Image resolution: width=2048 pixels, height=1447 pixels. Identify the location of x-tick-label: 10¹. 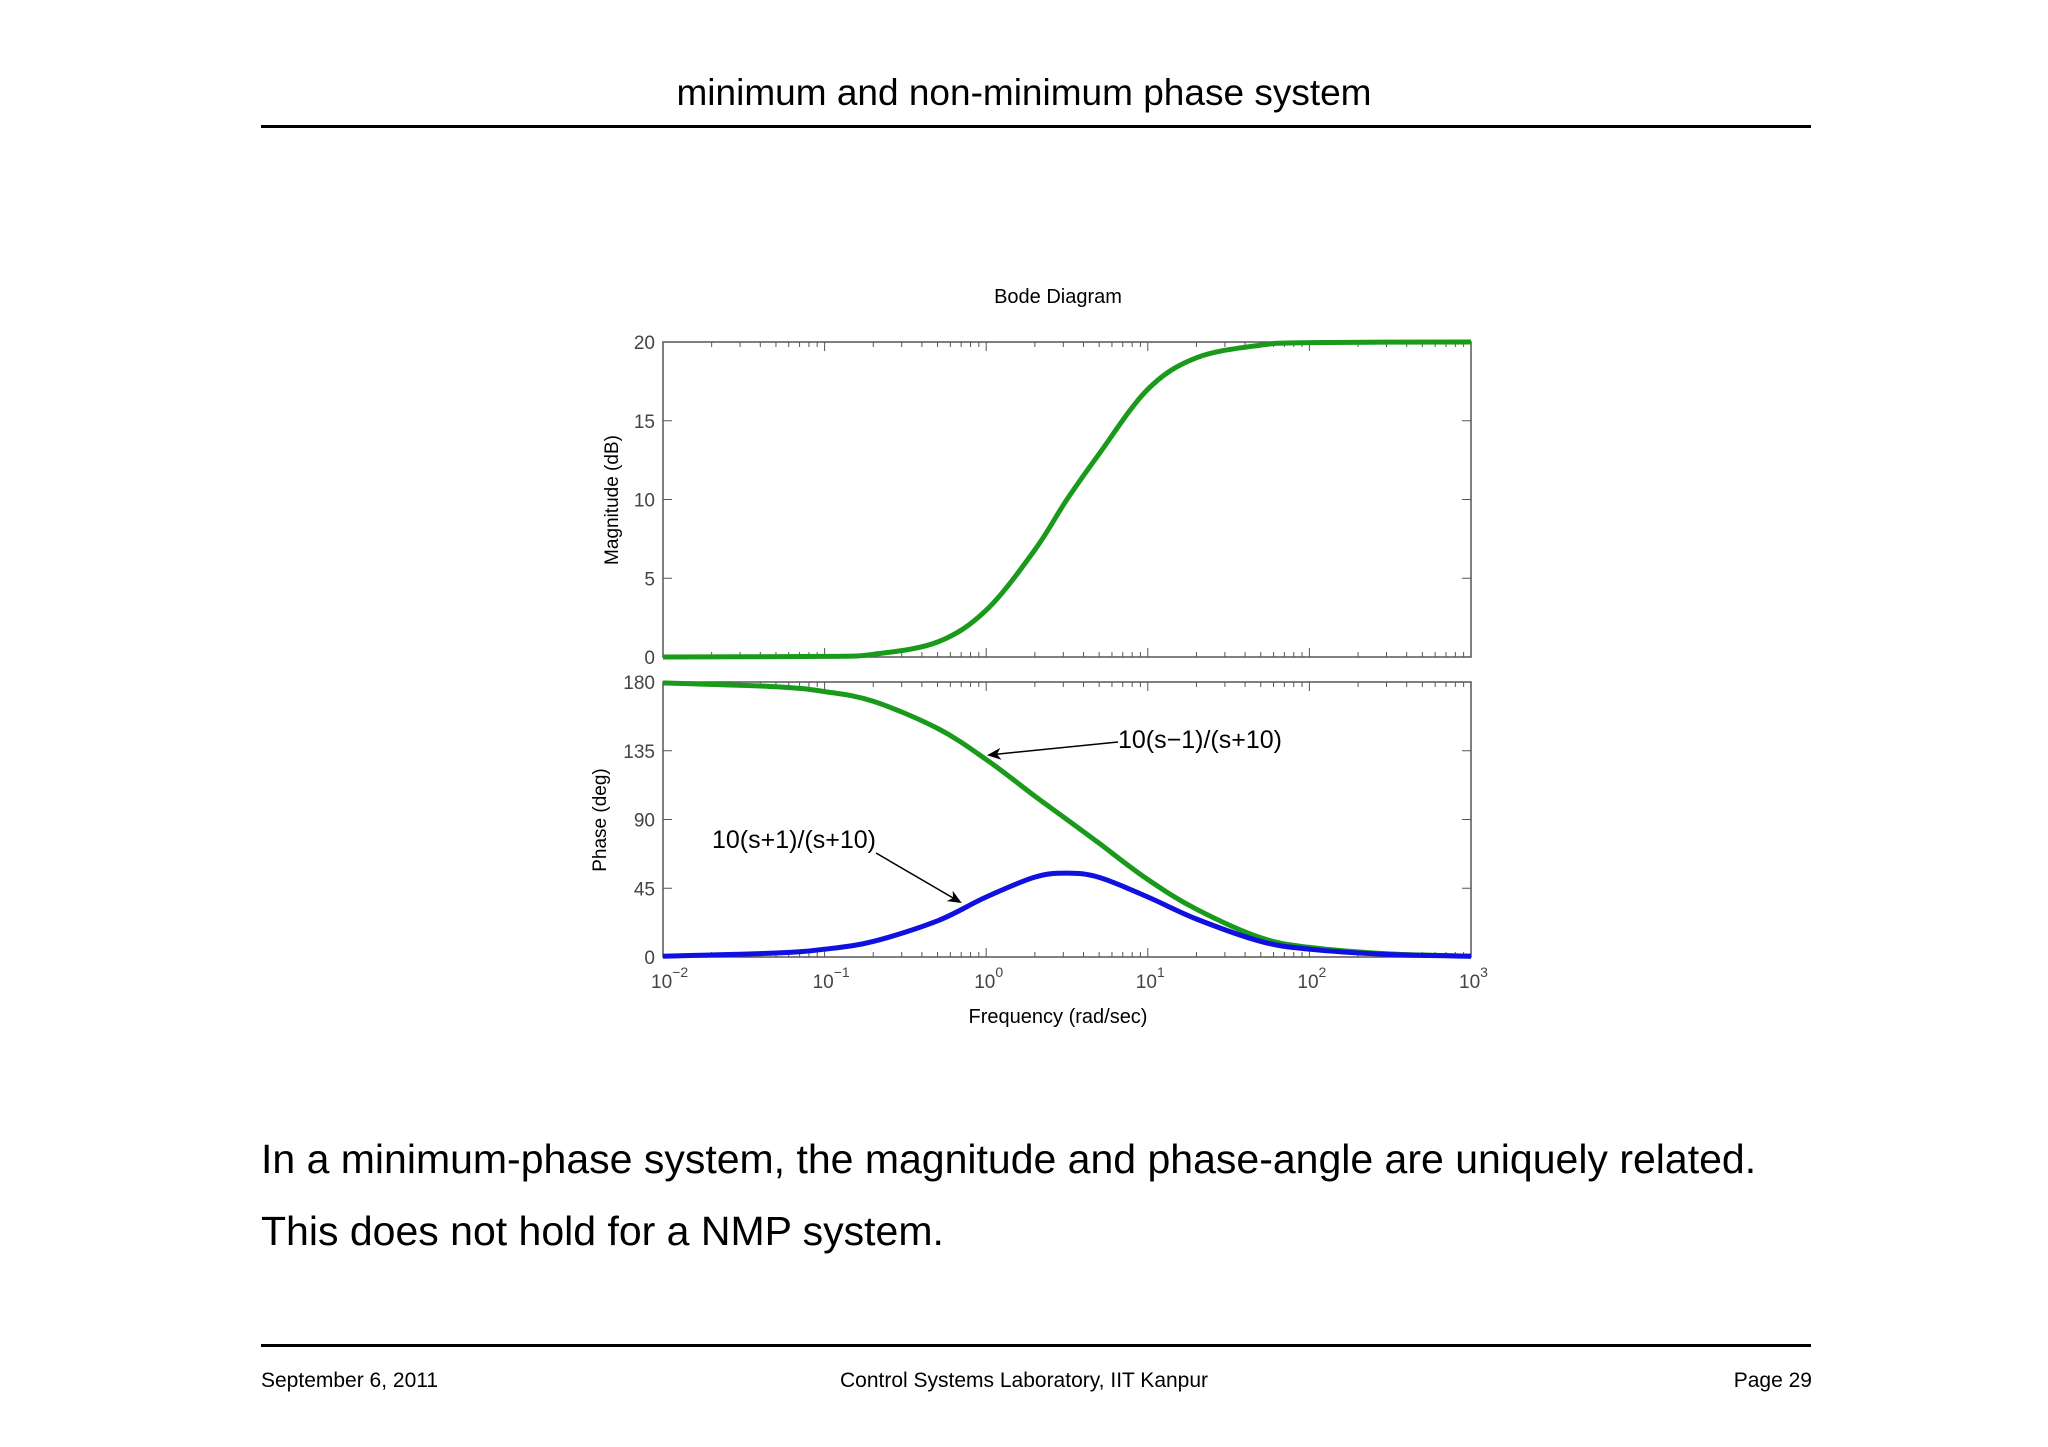
(1150, 978).